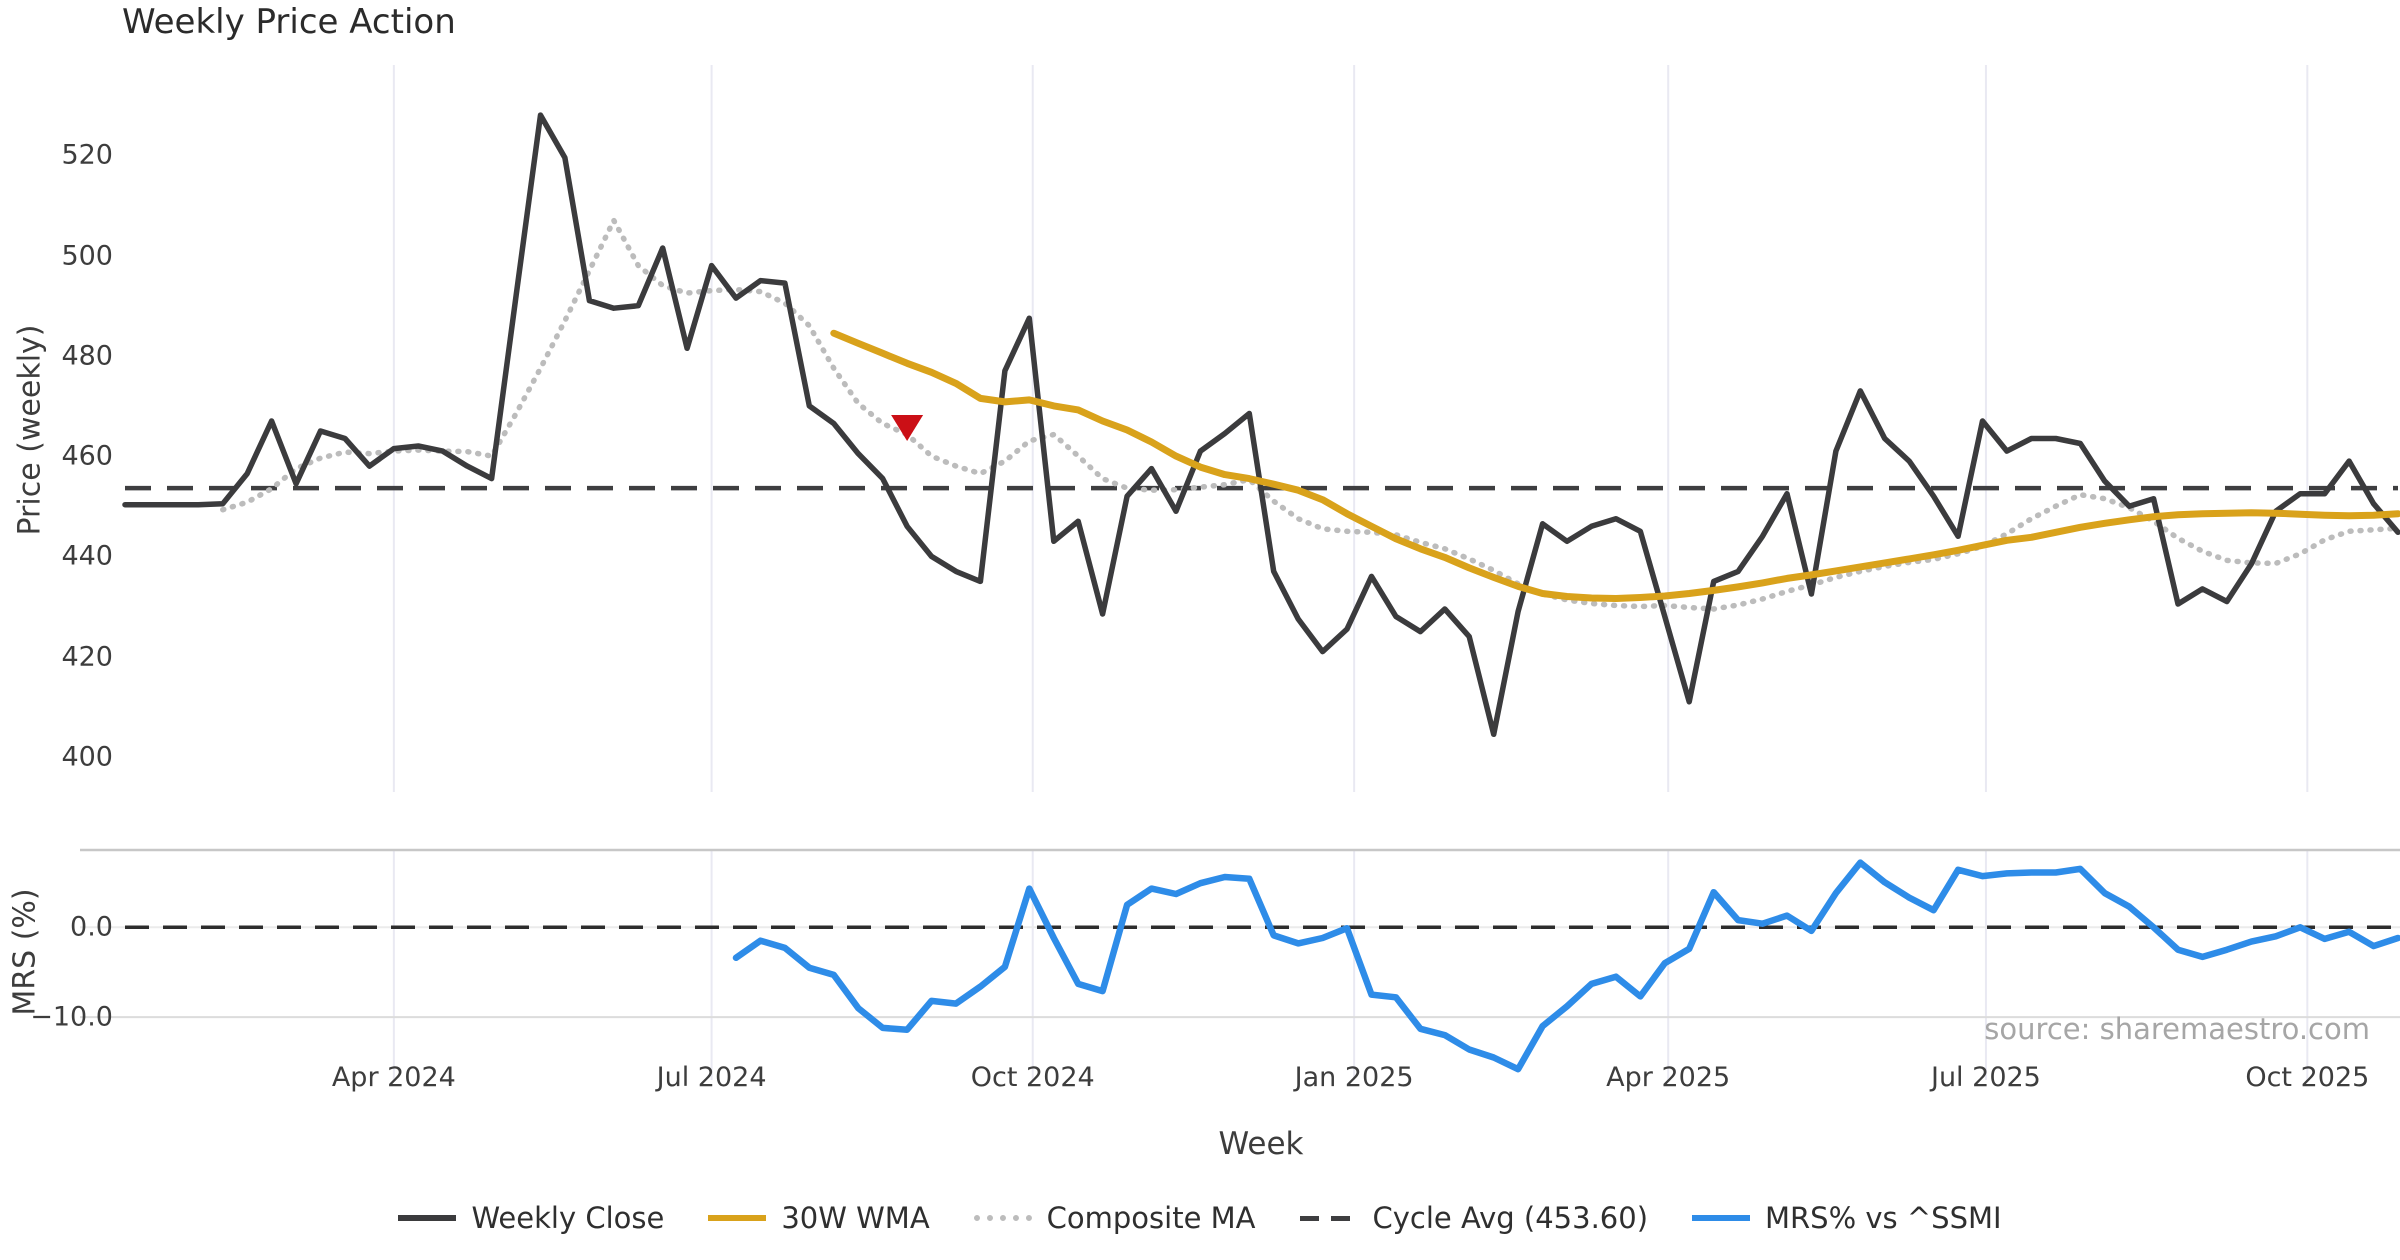 The width and height of the screenshot is (2400, 1260). What do you see at coordinates (25, 952) in the screenshot?
I see `mrs-axis-label: MRS (%)` at bounding box center [25, 952].